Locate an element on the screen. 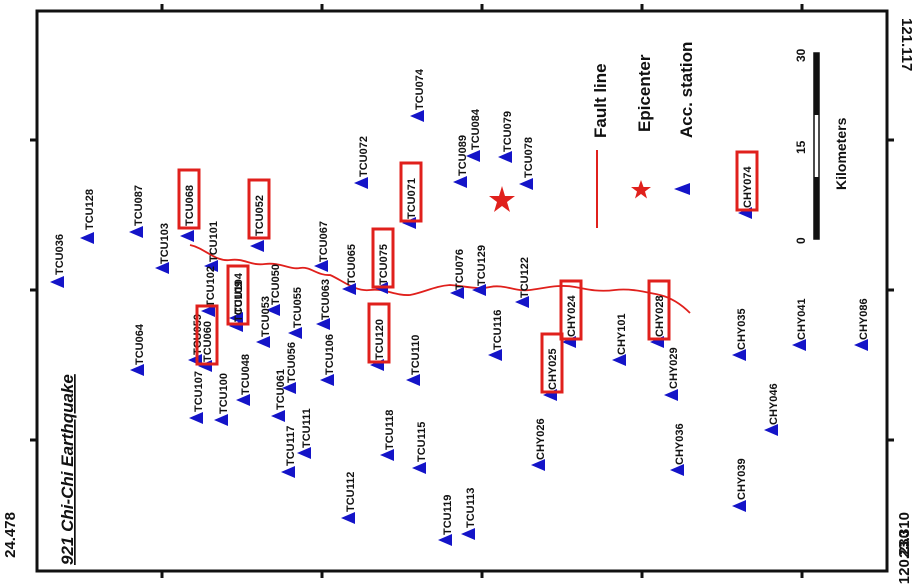 This screenshot has width=921, height=584. station-label: TCU107 is located at coordinates (199, 391).